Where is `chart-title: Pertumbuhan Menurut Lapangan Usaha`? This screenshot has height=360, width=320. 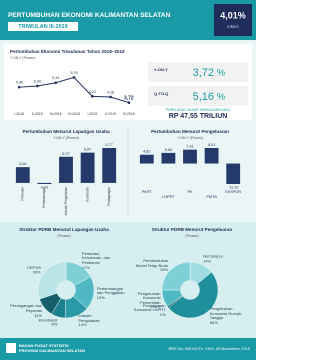 chart-title: Pertumbuhan Menurut Lapangan Usaha is located at coordinates (65, 131).